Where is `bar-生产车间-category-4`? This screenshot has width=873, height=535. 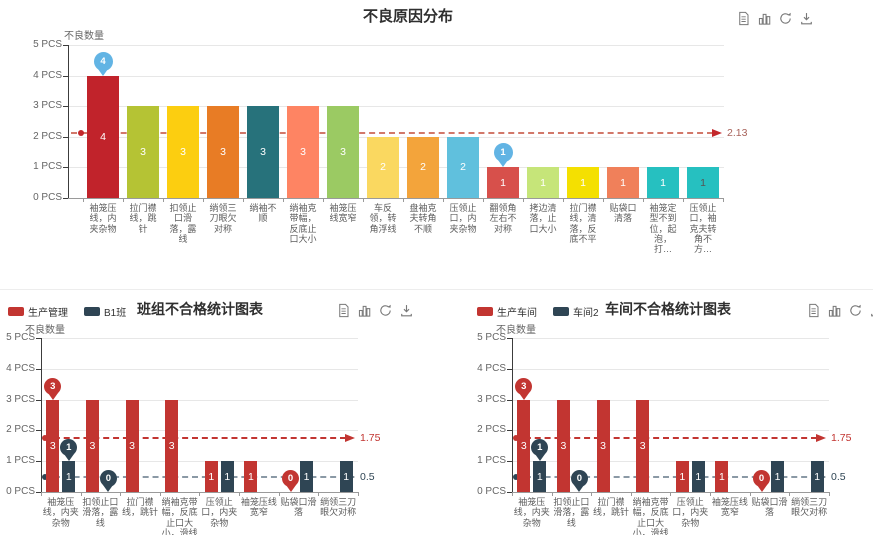 bar-生产车间-category-4 is located at coordinates (643, 445).